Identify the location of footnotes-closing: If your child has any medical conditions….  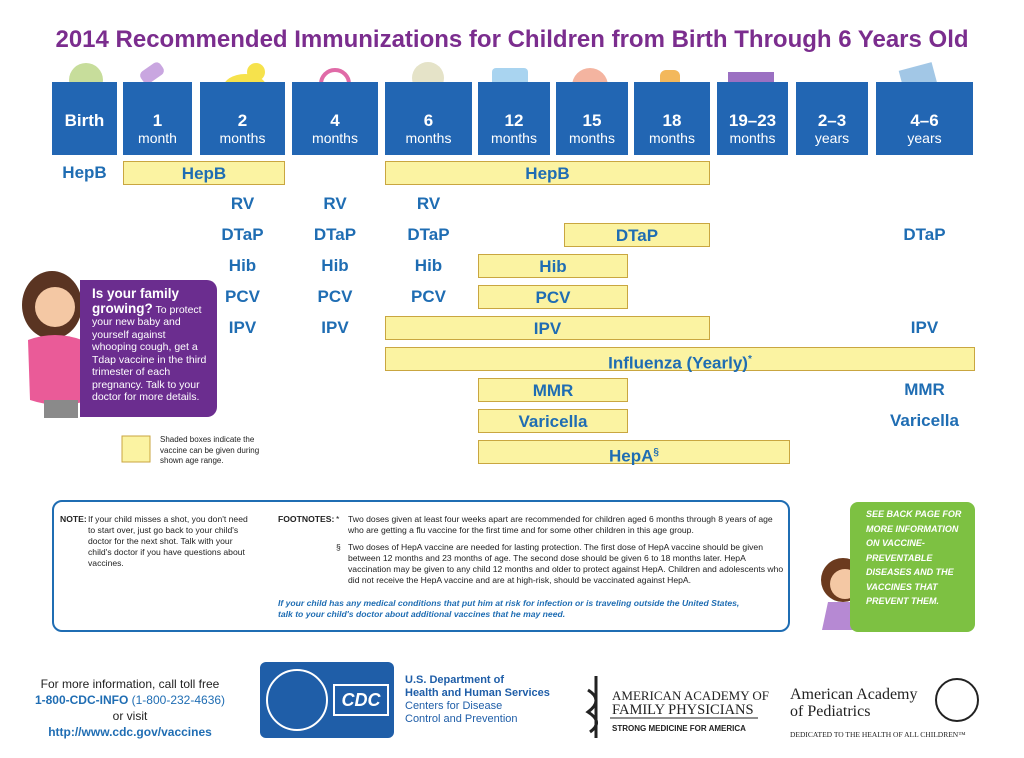
(509, 608).